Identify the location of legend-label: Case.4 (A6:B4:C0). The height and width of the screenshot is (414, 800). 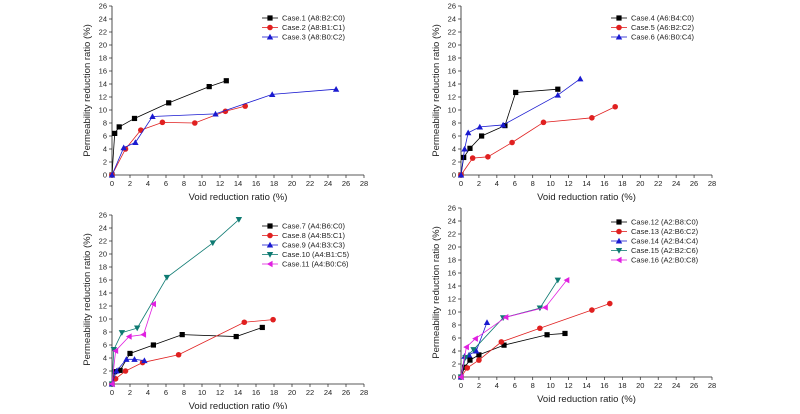
(662, 18).